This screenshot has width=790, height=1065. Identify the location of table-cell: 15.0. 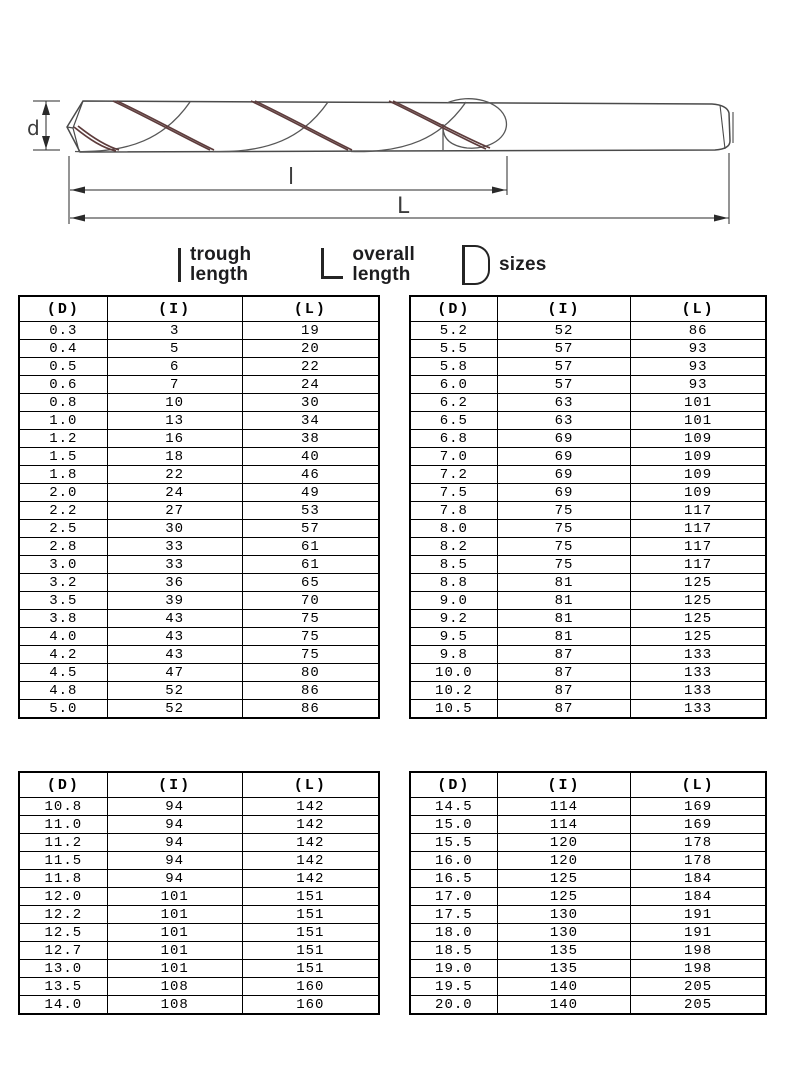
(453, 824).